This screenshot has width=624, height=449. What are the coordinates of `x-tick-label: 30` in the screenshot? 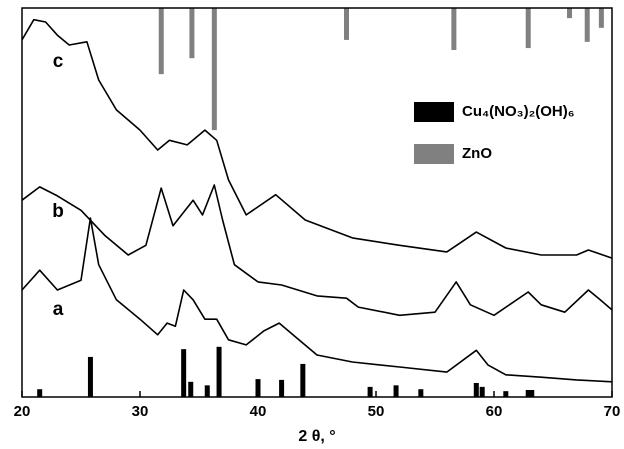 It's located at (140, 411).